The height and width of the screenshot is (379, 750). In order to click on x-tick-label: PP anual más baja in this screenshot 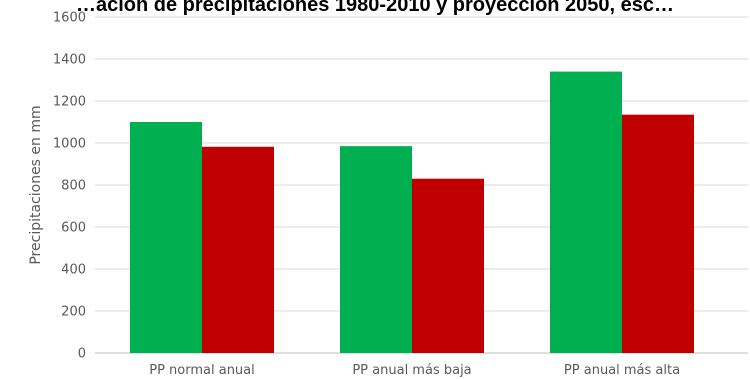, I will do `click(411, 370)`.